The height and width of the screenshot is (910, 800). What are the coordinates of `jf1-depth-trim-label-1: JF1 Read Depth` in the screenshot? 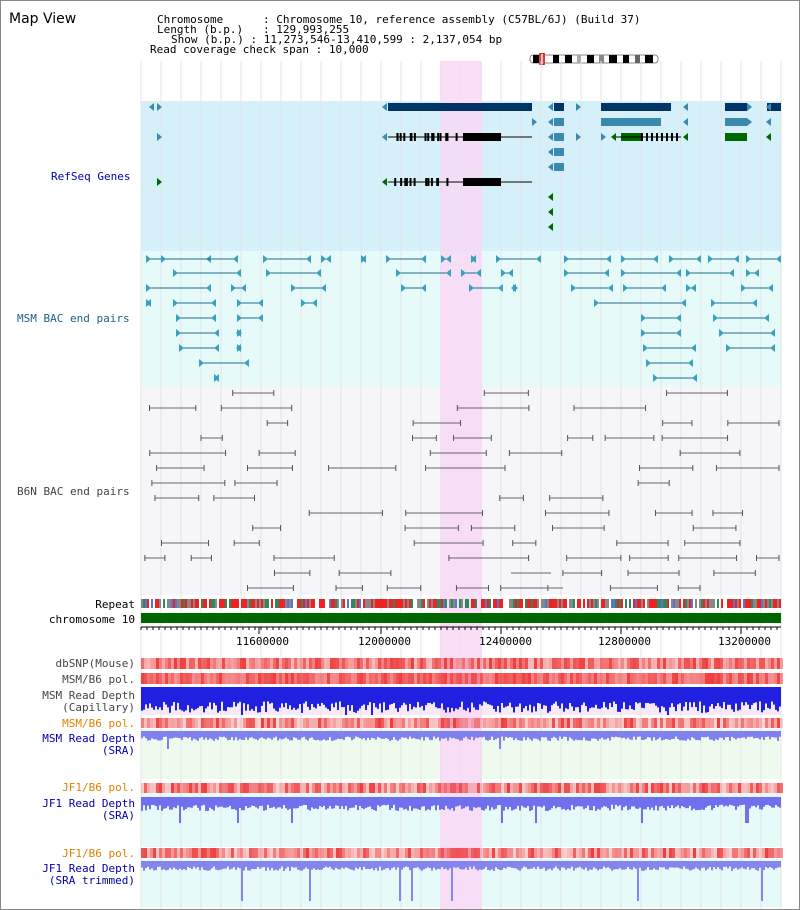 It's located at (88, 868).